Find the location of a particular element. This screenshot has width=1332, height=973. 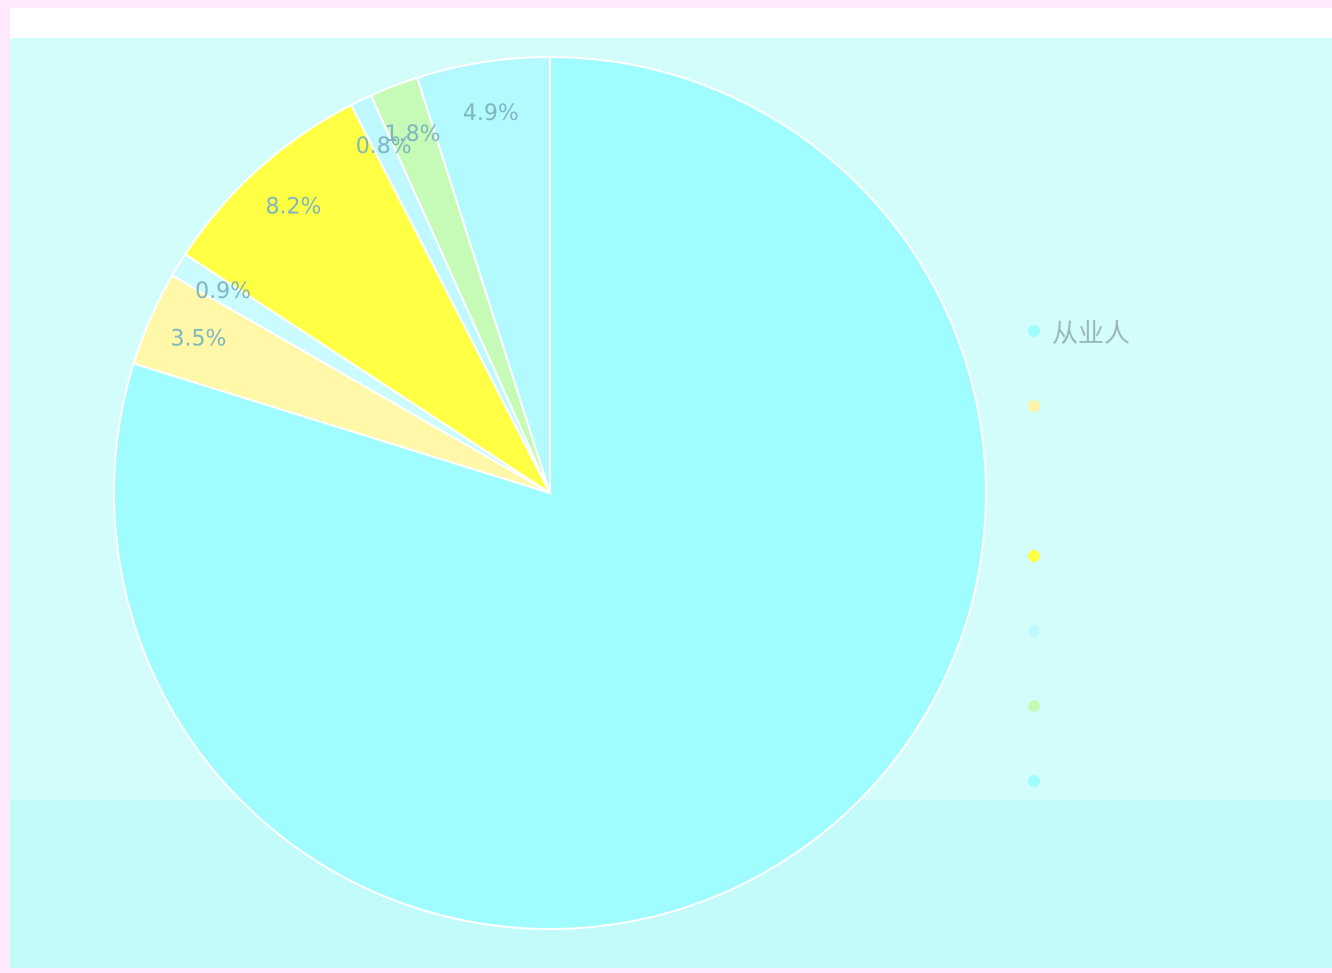

slice-label-5: 1.8% is located at coordinates (413, 134).